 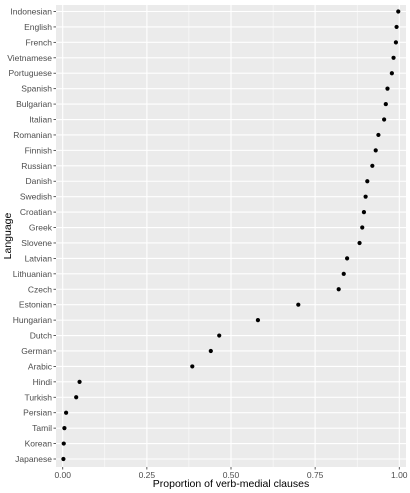 What do you see at coordinates (31, 12) in the screenshot?
I see `y-tick-label: Indonesian` at bounding box center [31, 12].